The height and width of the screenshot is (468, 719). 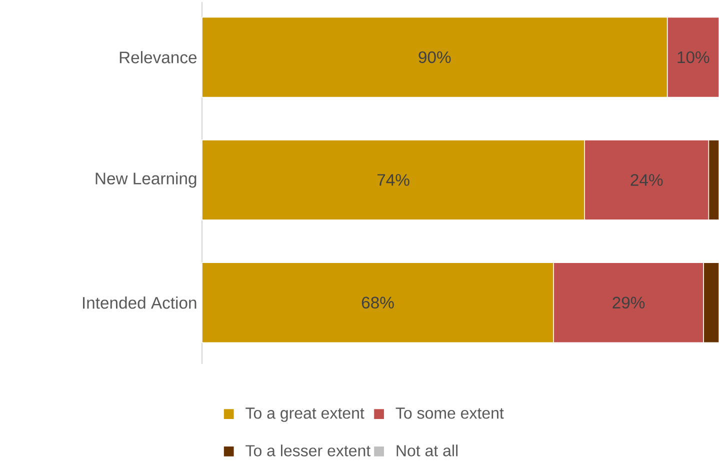 What do you see at coordinates (378, 302) in the screenshot?
I see `data-label: 68%` at bounding box center [378, 302].